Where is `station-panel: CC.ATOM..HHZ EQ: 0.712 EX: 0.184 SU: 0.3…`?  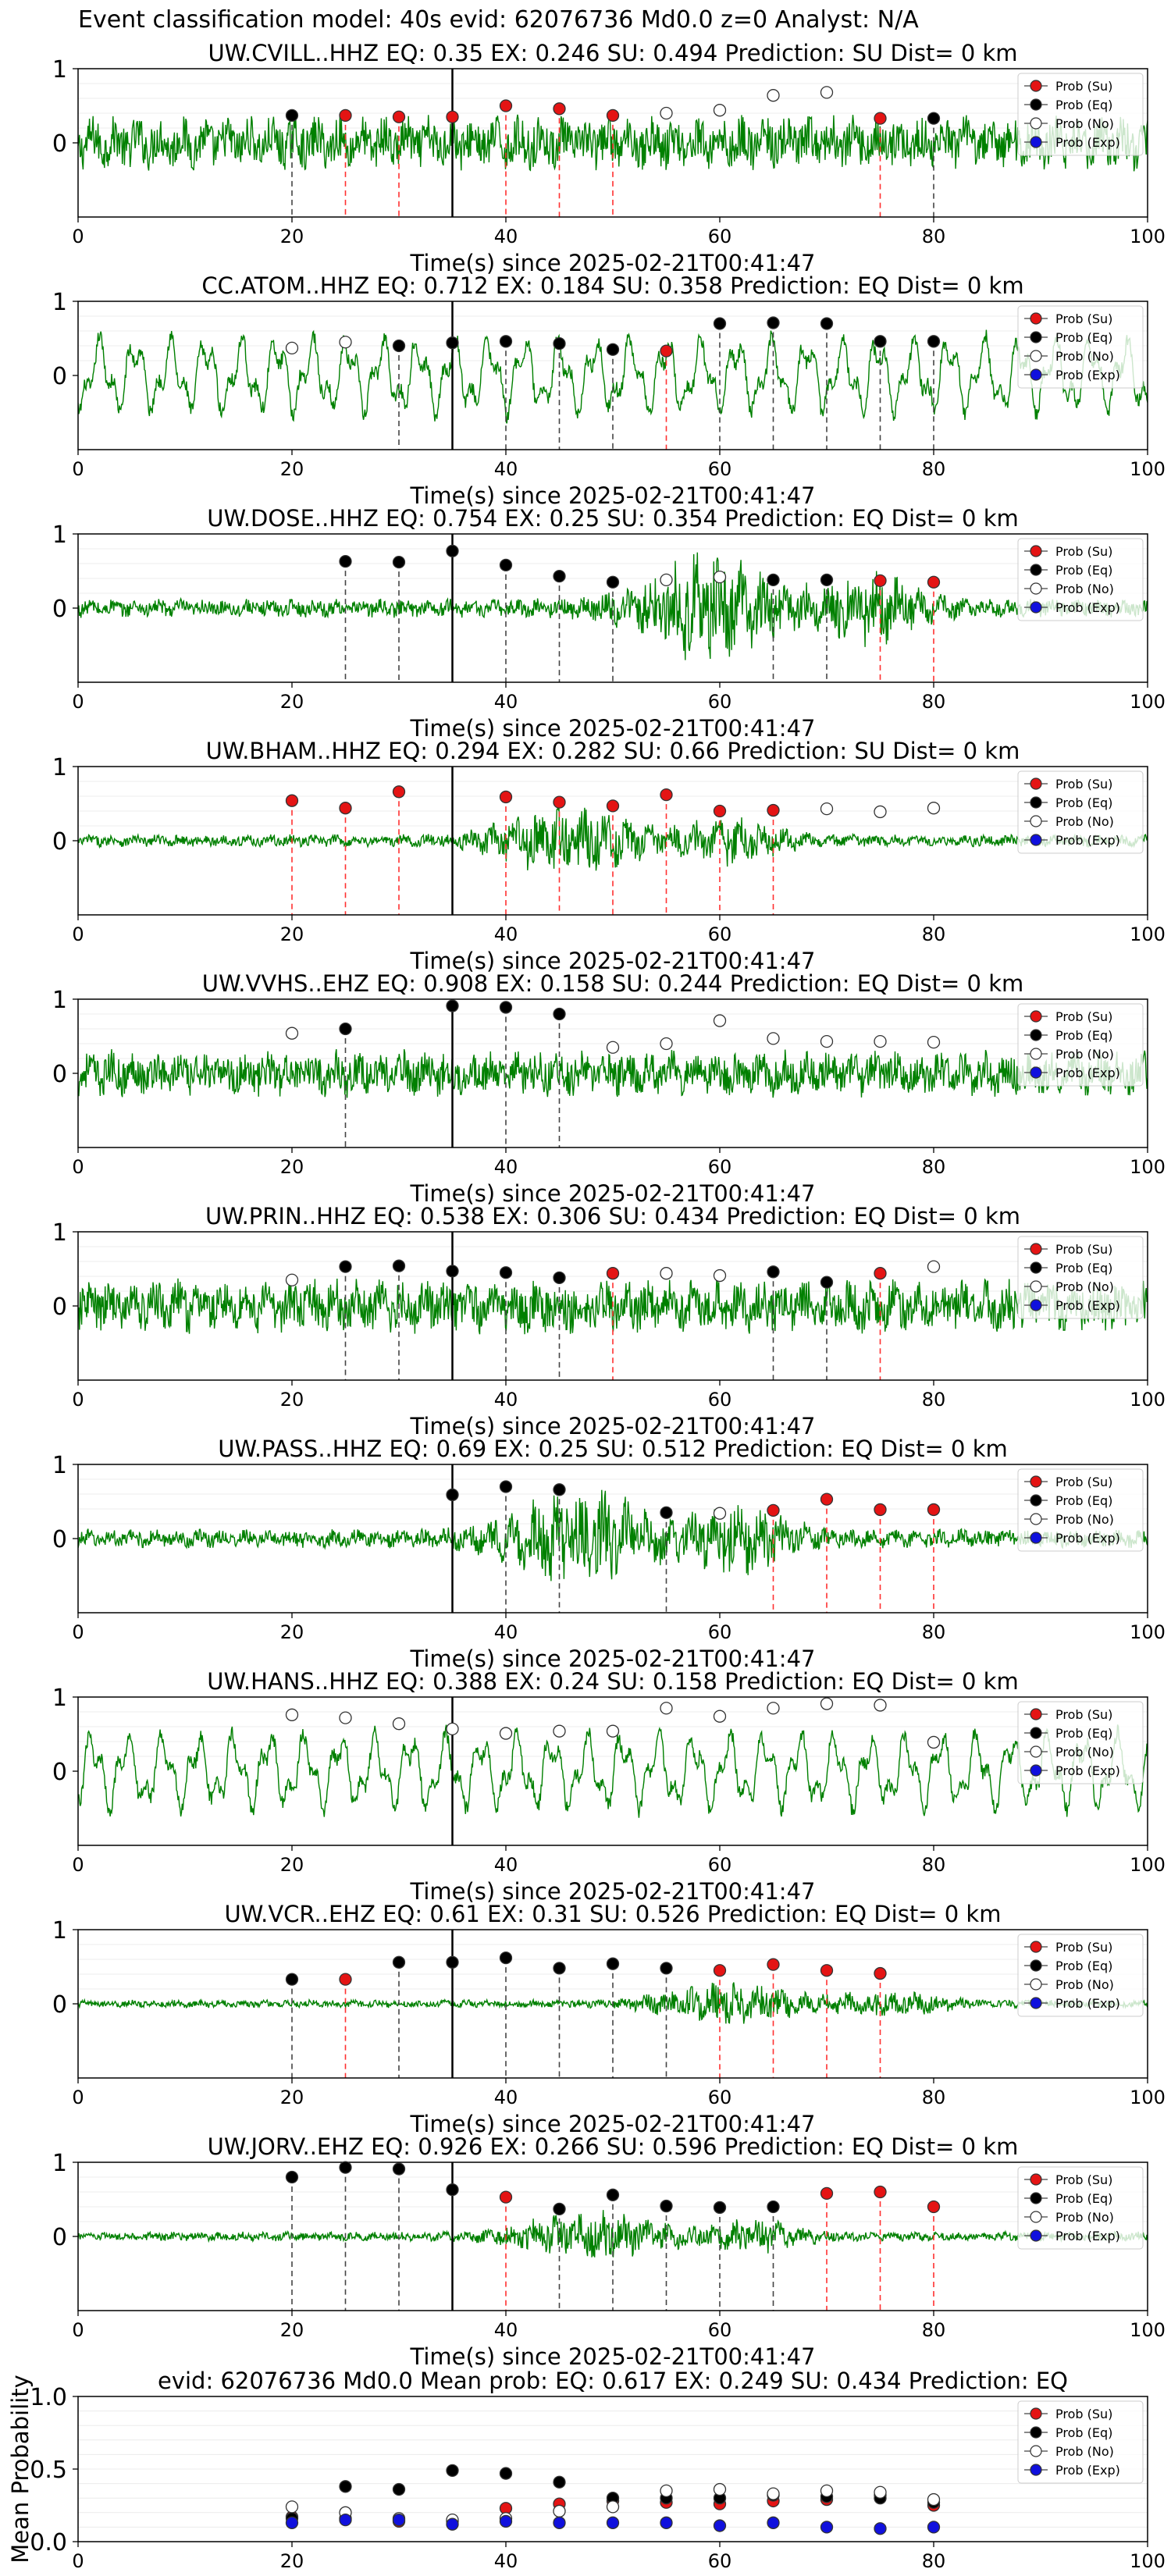
station-panel: CC.ATOM..HHZ EQ: 0.712 EX: 0.184 SU: 0.3… is located at coordinates (609, 390).